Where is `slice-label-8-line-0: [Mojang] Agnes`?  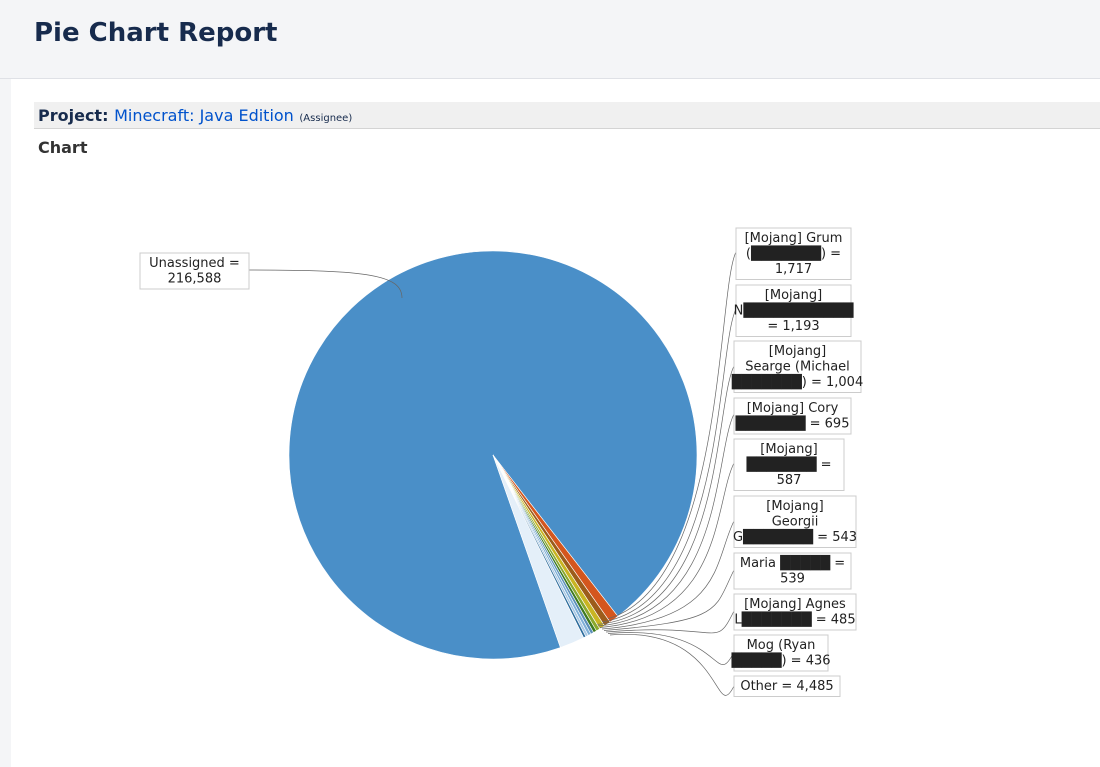 slice-label-8-line-0: [Mojang] Agnes is located at coordinates (795, 604).